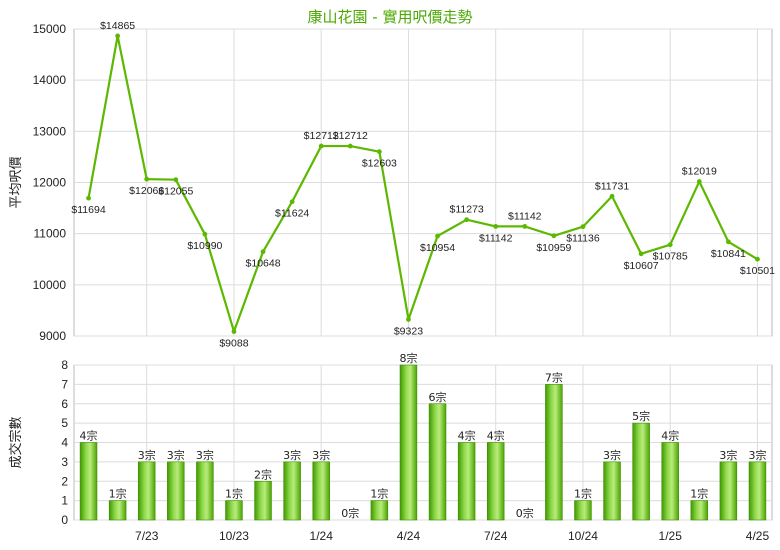 Image resolution: width=780 pixels, height=550 pixels. Describe the element at coordinates (379, 164) in the screenshot. I see `price-data-label: $12603` at that location.